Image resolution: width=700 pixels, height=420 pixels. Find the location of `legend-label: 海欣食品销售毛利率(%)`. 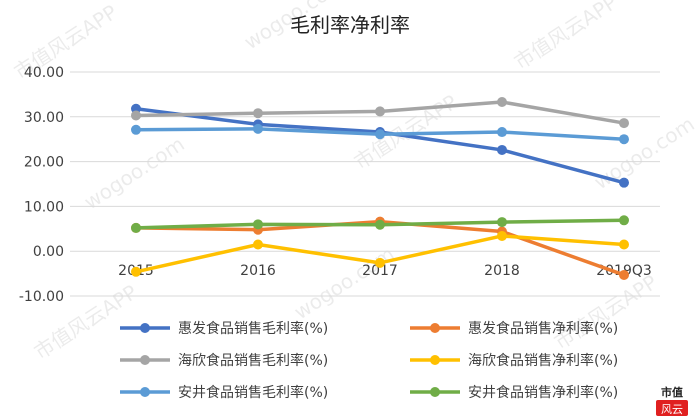

legend-label: 海欣食品销售毛利率(%) is located at coordinates (253, 360).